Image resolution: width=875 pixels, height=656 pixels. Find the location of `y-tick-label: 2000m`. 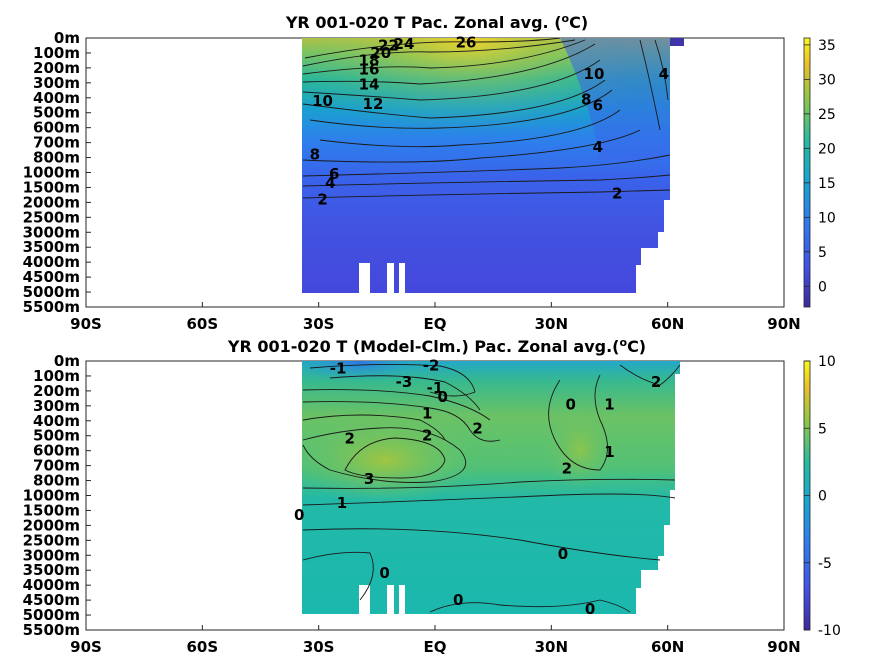

y-tick-label: 2000m is located at coordinates (51, 525).